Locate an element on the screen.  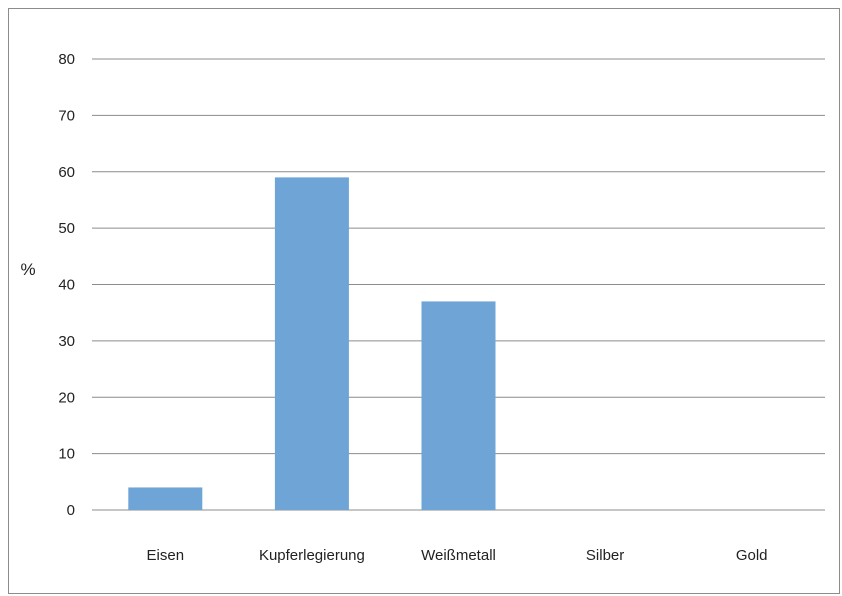
y-tick-label: 50 is located at coordinates (66, 228).